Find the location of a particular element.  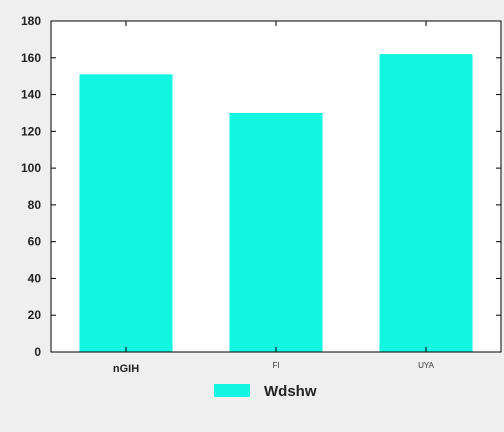

y-tick-label: 0 is located at coordinates (37, 352).